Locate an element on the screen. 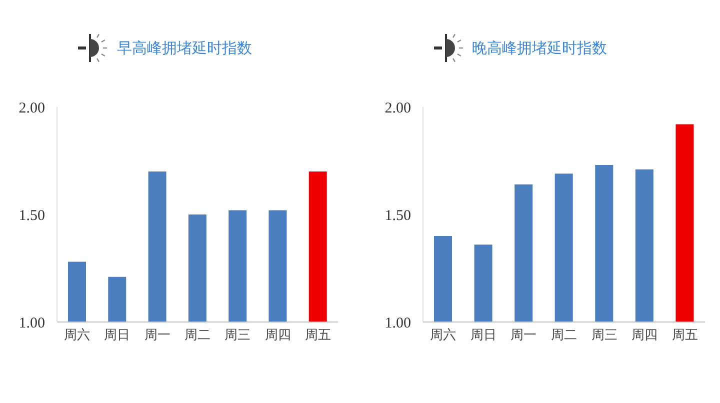 This screenshot has width=720, height=403. chart-title: 晚高峰拥堵延时指数 is located at coordinates (539, 48).